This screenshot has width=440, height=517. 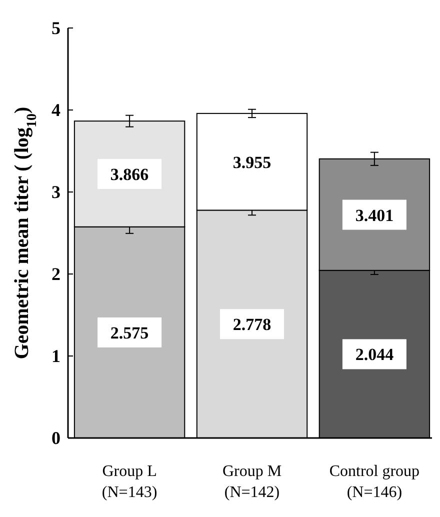 What do you see at coordinates (374, 482) in the screenshot?
I see `x-tick-label: Control group (N=146)` at bounding box center [374, 482].